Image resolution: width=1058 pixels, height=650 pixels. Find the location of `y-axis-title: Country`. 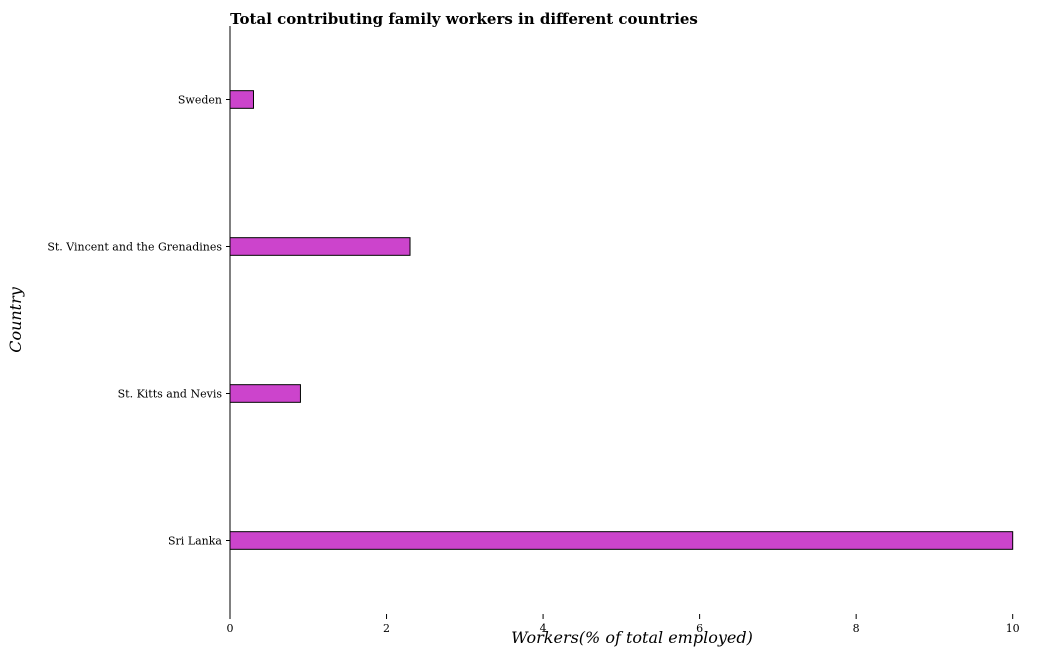

y-axis-title: Country is located at coordinates (15, 319).